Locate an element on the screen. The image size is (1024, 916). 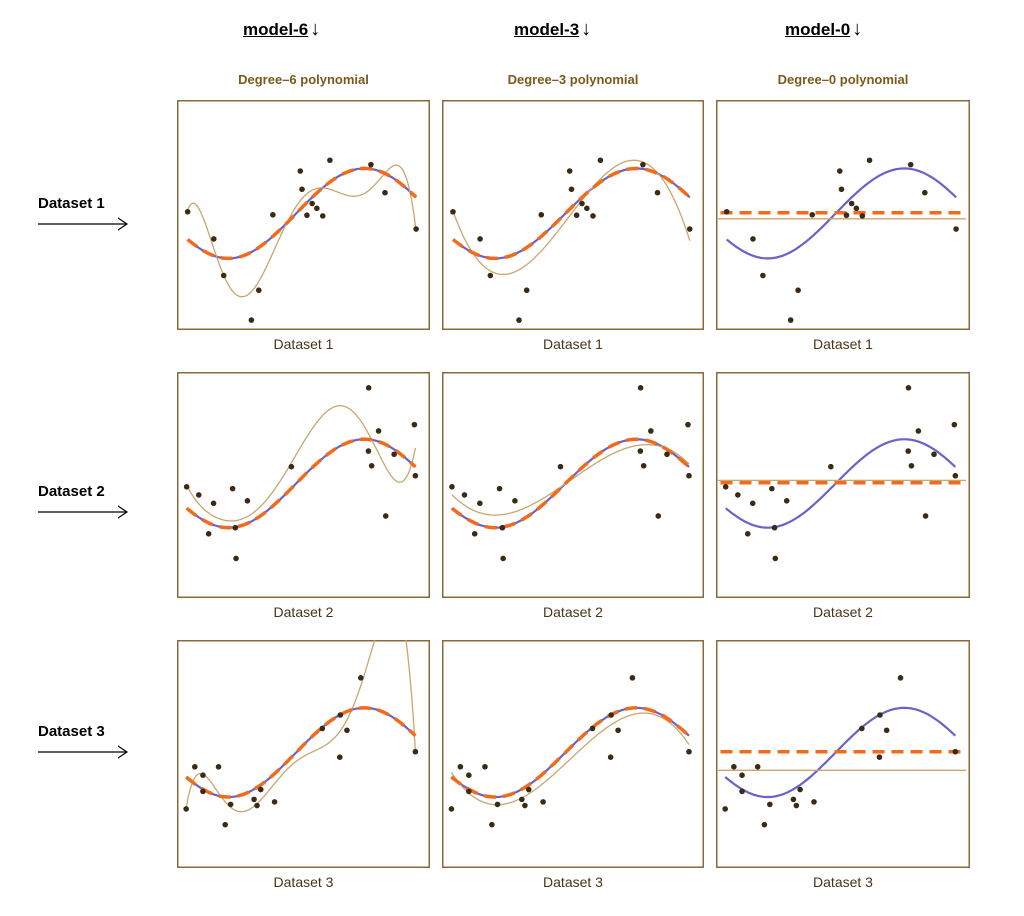
column-header-model-3: model-3 ↓ is located at coordinates (552, 29).